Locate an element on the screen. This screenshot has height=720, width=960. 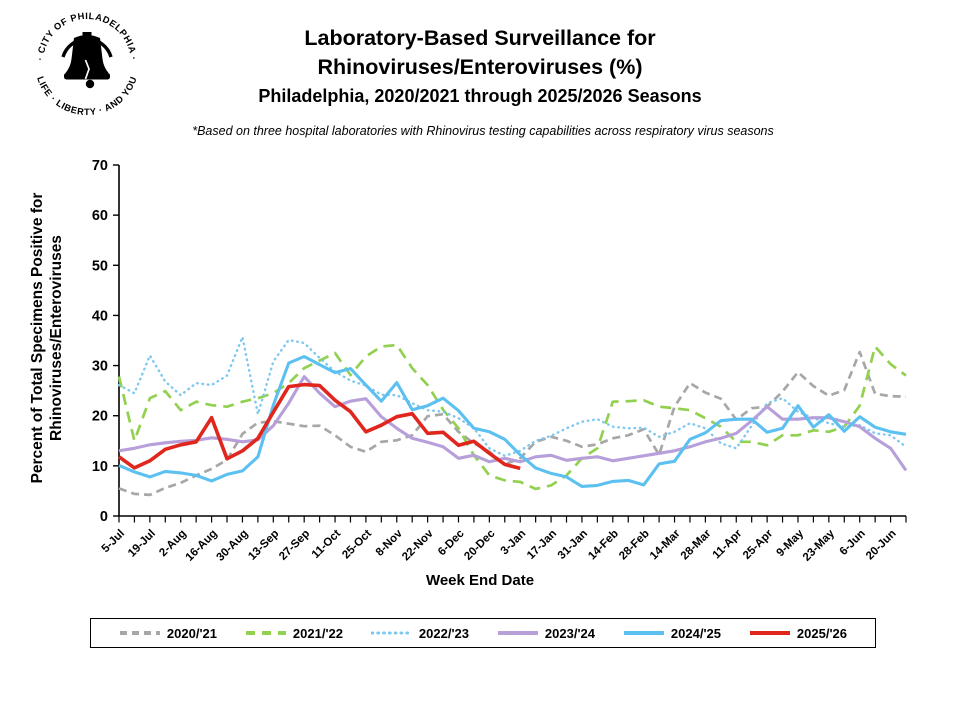
x-tick-label: 23-May is located at coordinates (819, 545).